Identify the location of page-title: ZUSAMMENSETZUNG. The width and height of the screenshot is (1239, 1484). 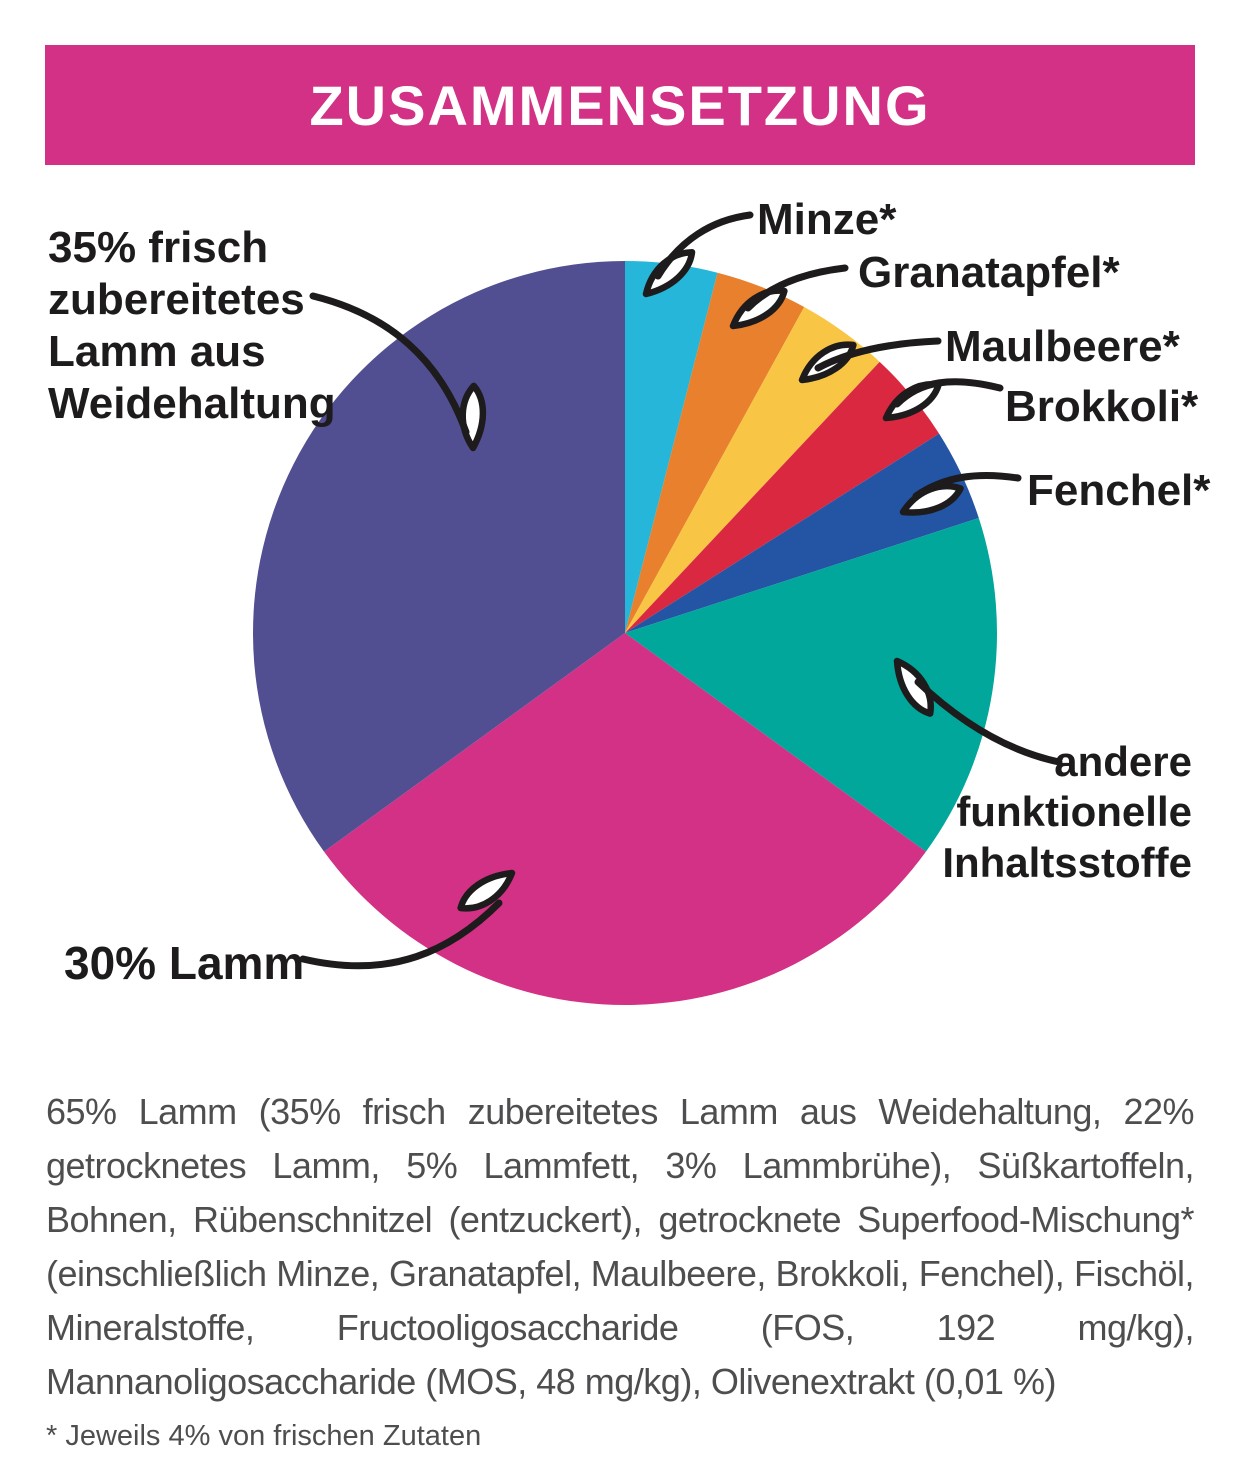
(620, 105).